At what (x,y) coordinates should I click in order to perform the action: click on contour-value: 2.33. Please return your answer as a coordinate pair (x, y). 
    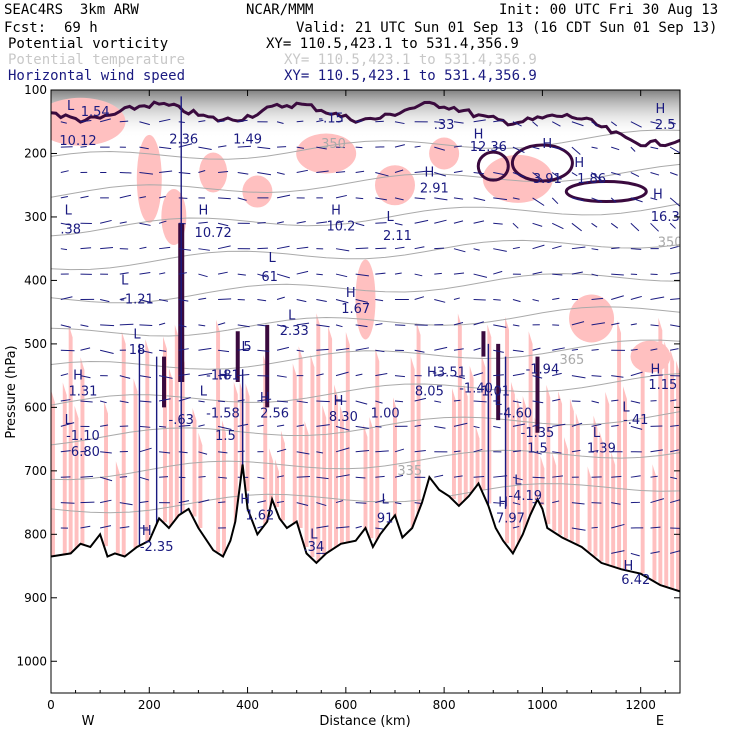
    Looking at the image, I should click on (294, 331).